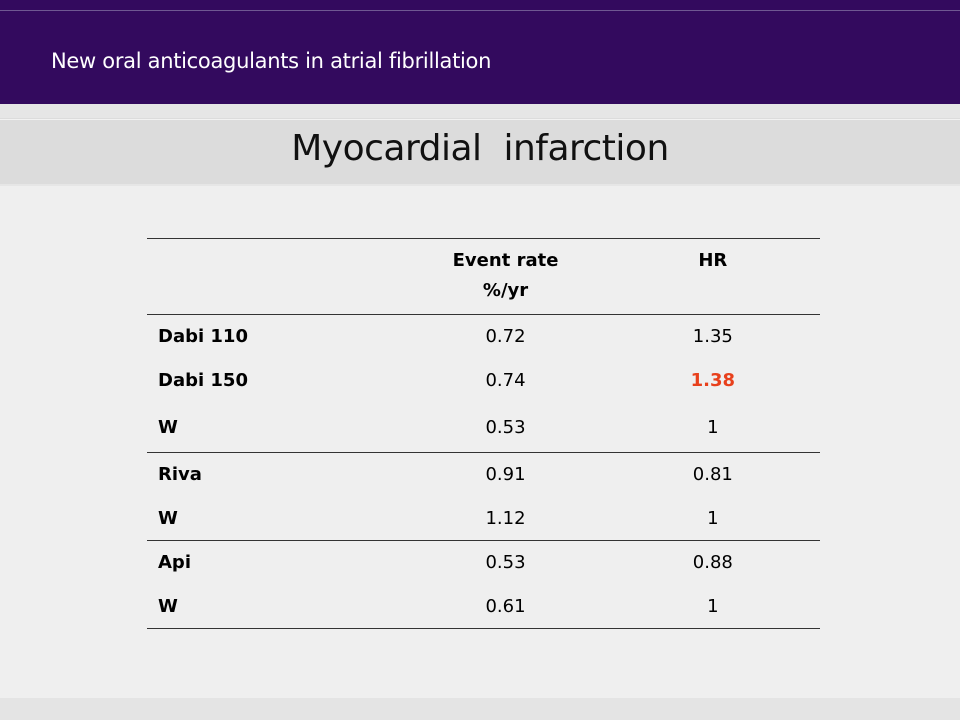 Image resolution: width=960 pixels, height=720 pixels. Describe the element at coordinates (505, 606) in the screenshot. I see `event-rate-cell: 0.61` at that location.